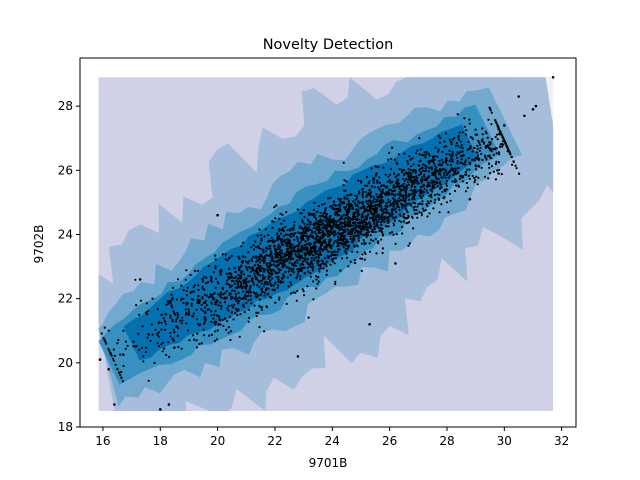  I want to click on chart-title: Novelty Detection, so click(328, 45).